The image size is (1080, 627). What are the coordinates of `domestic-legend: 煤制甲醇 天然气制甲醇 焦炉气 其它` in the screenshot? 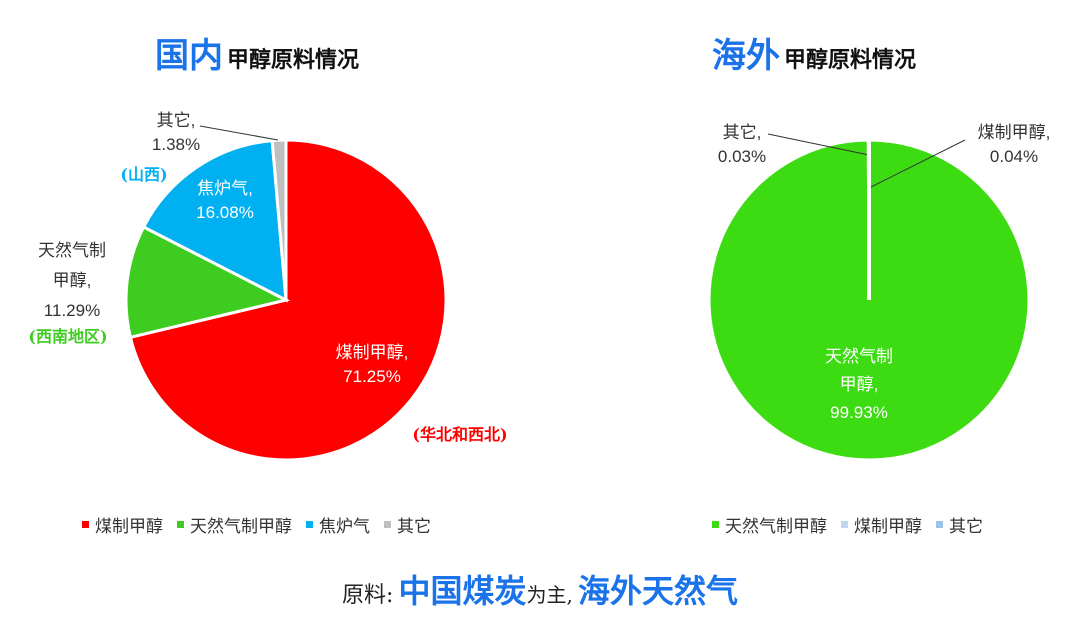 It's located at (263, 524).